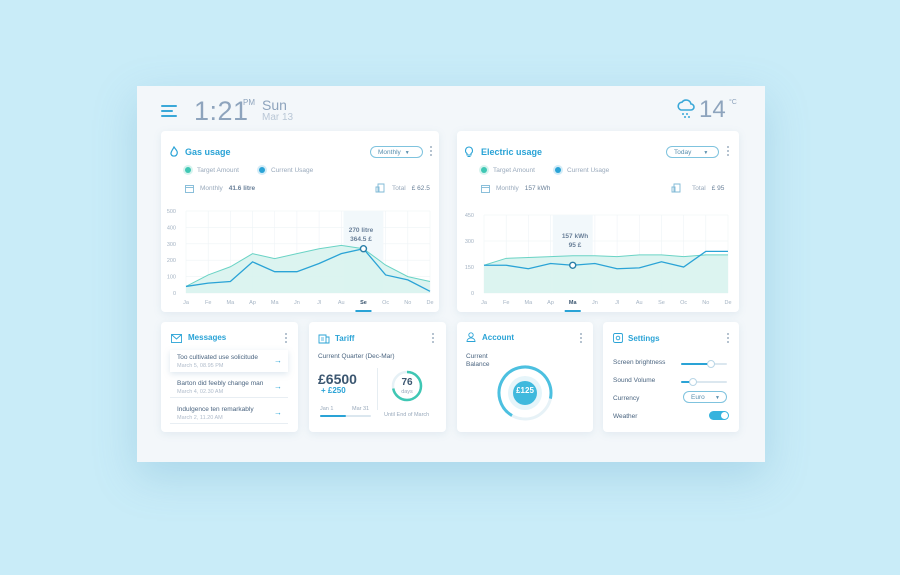 The height and width of the screenshot is (575, 900). Describe the element at coordinates (377, 389) in the screenshot. I see `tariff-divider` at that location.